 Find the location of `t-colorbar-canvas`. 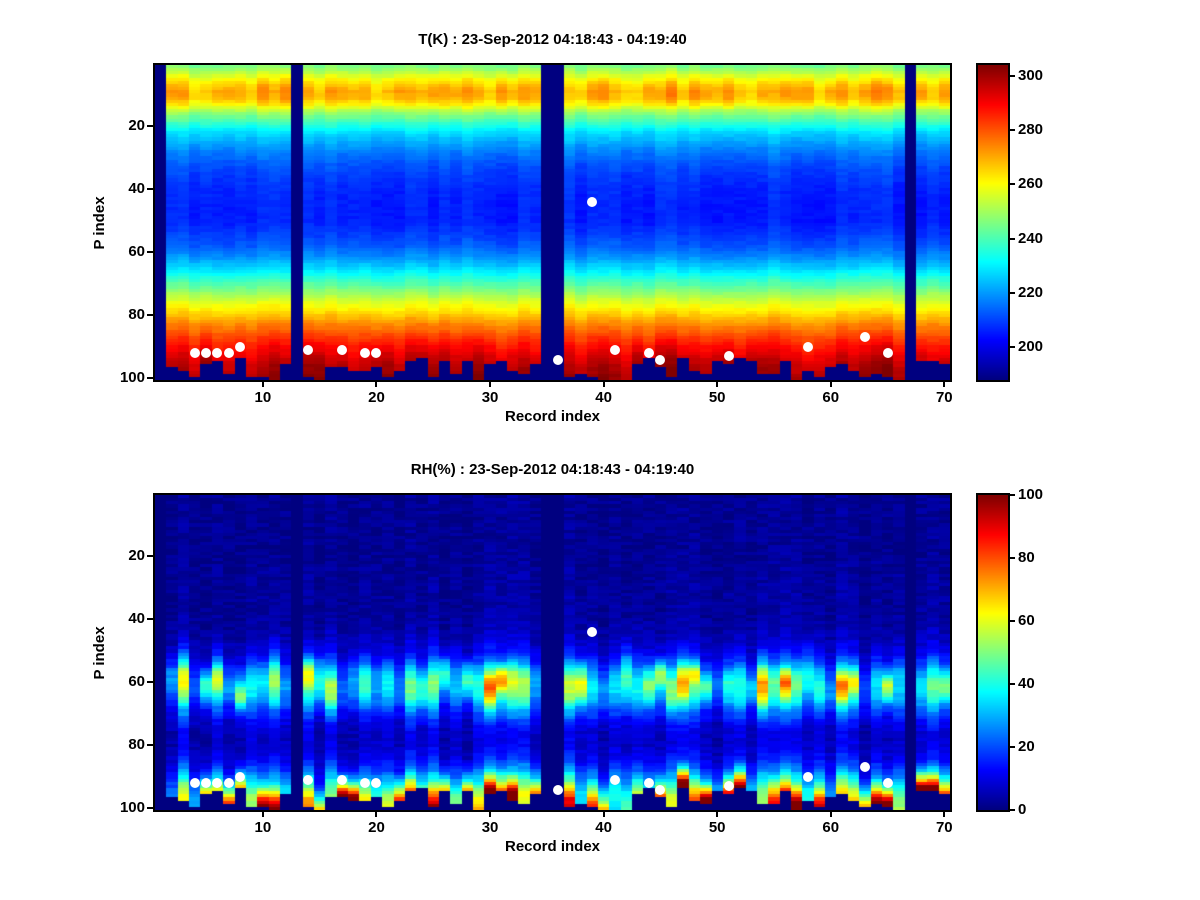

t-colorbar-canvas is located at coordinates (993, 222).